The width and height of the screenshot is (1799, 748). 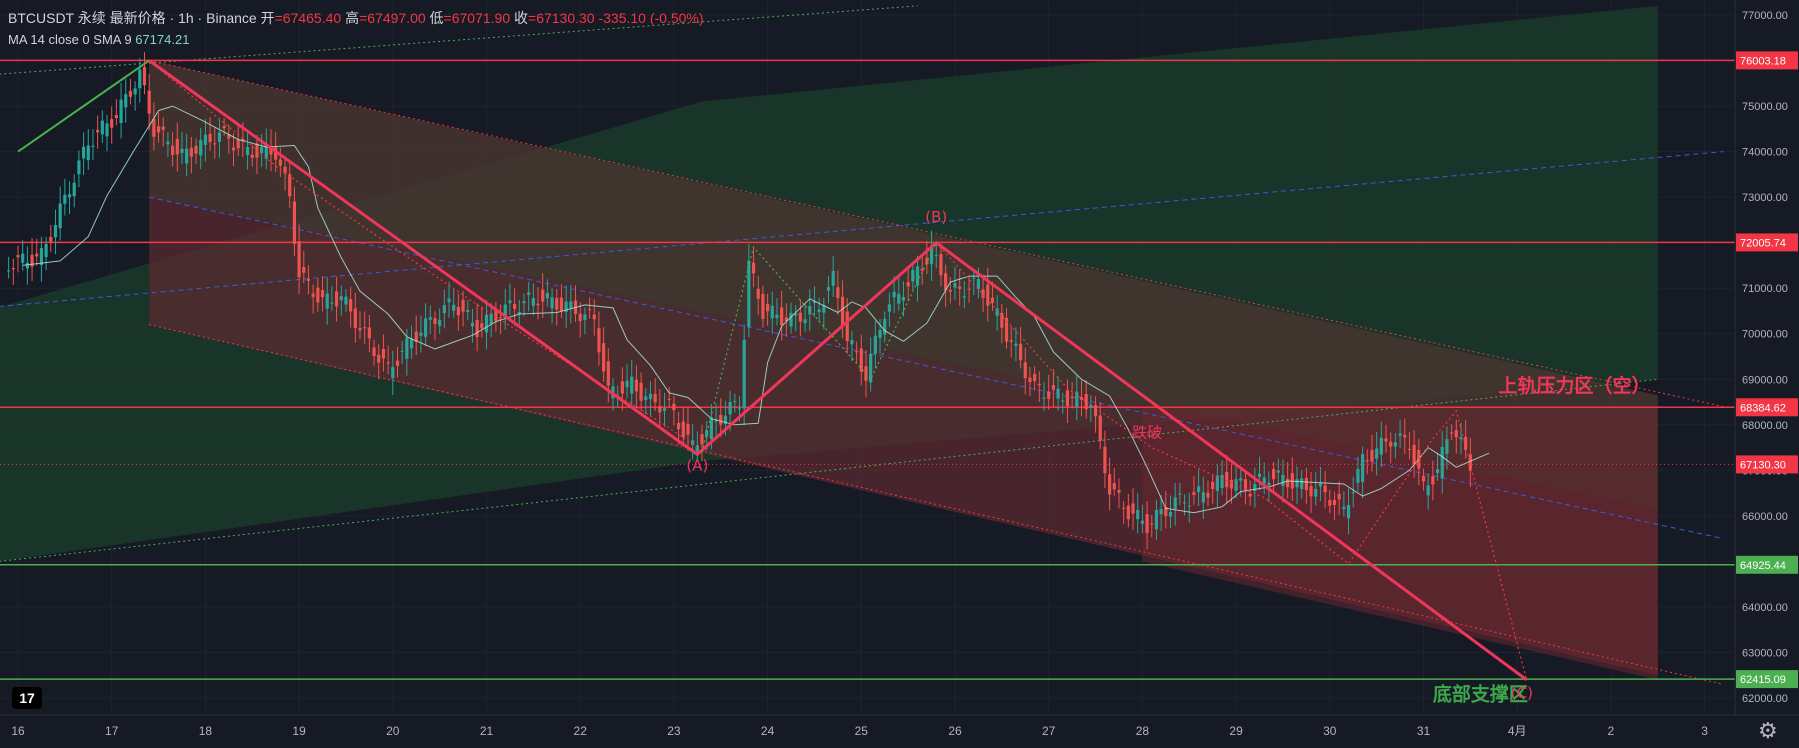 What do you see at coordinates (955, 731) in the screenshot?
I see `time-tick-label: 26` at bounding box center [955, 731].